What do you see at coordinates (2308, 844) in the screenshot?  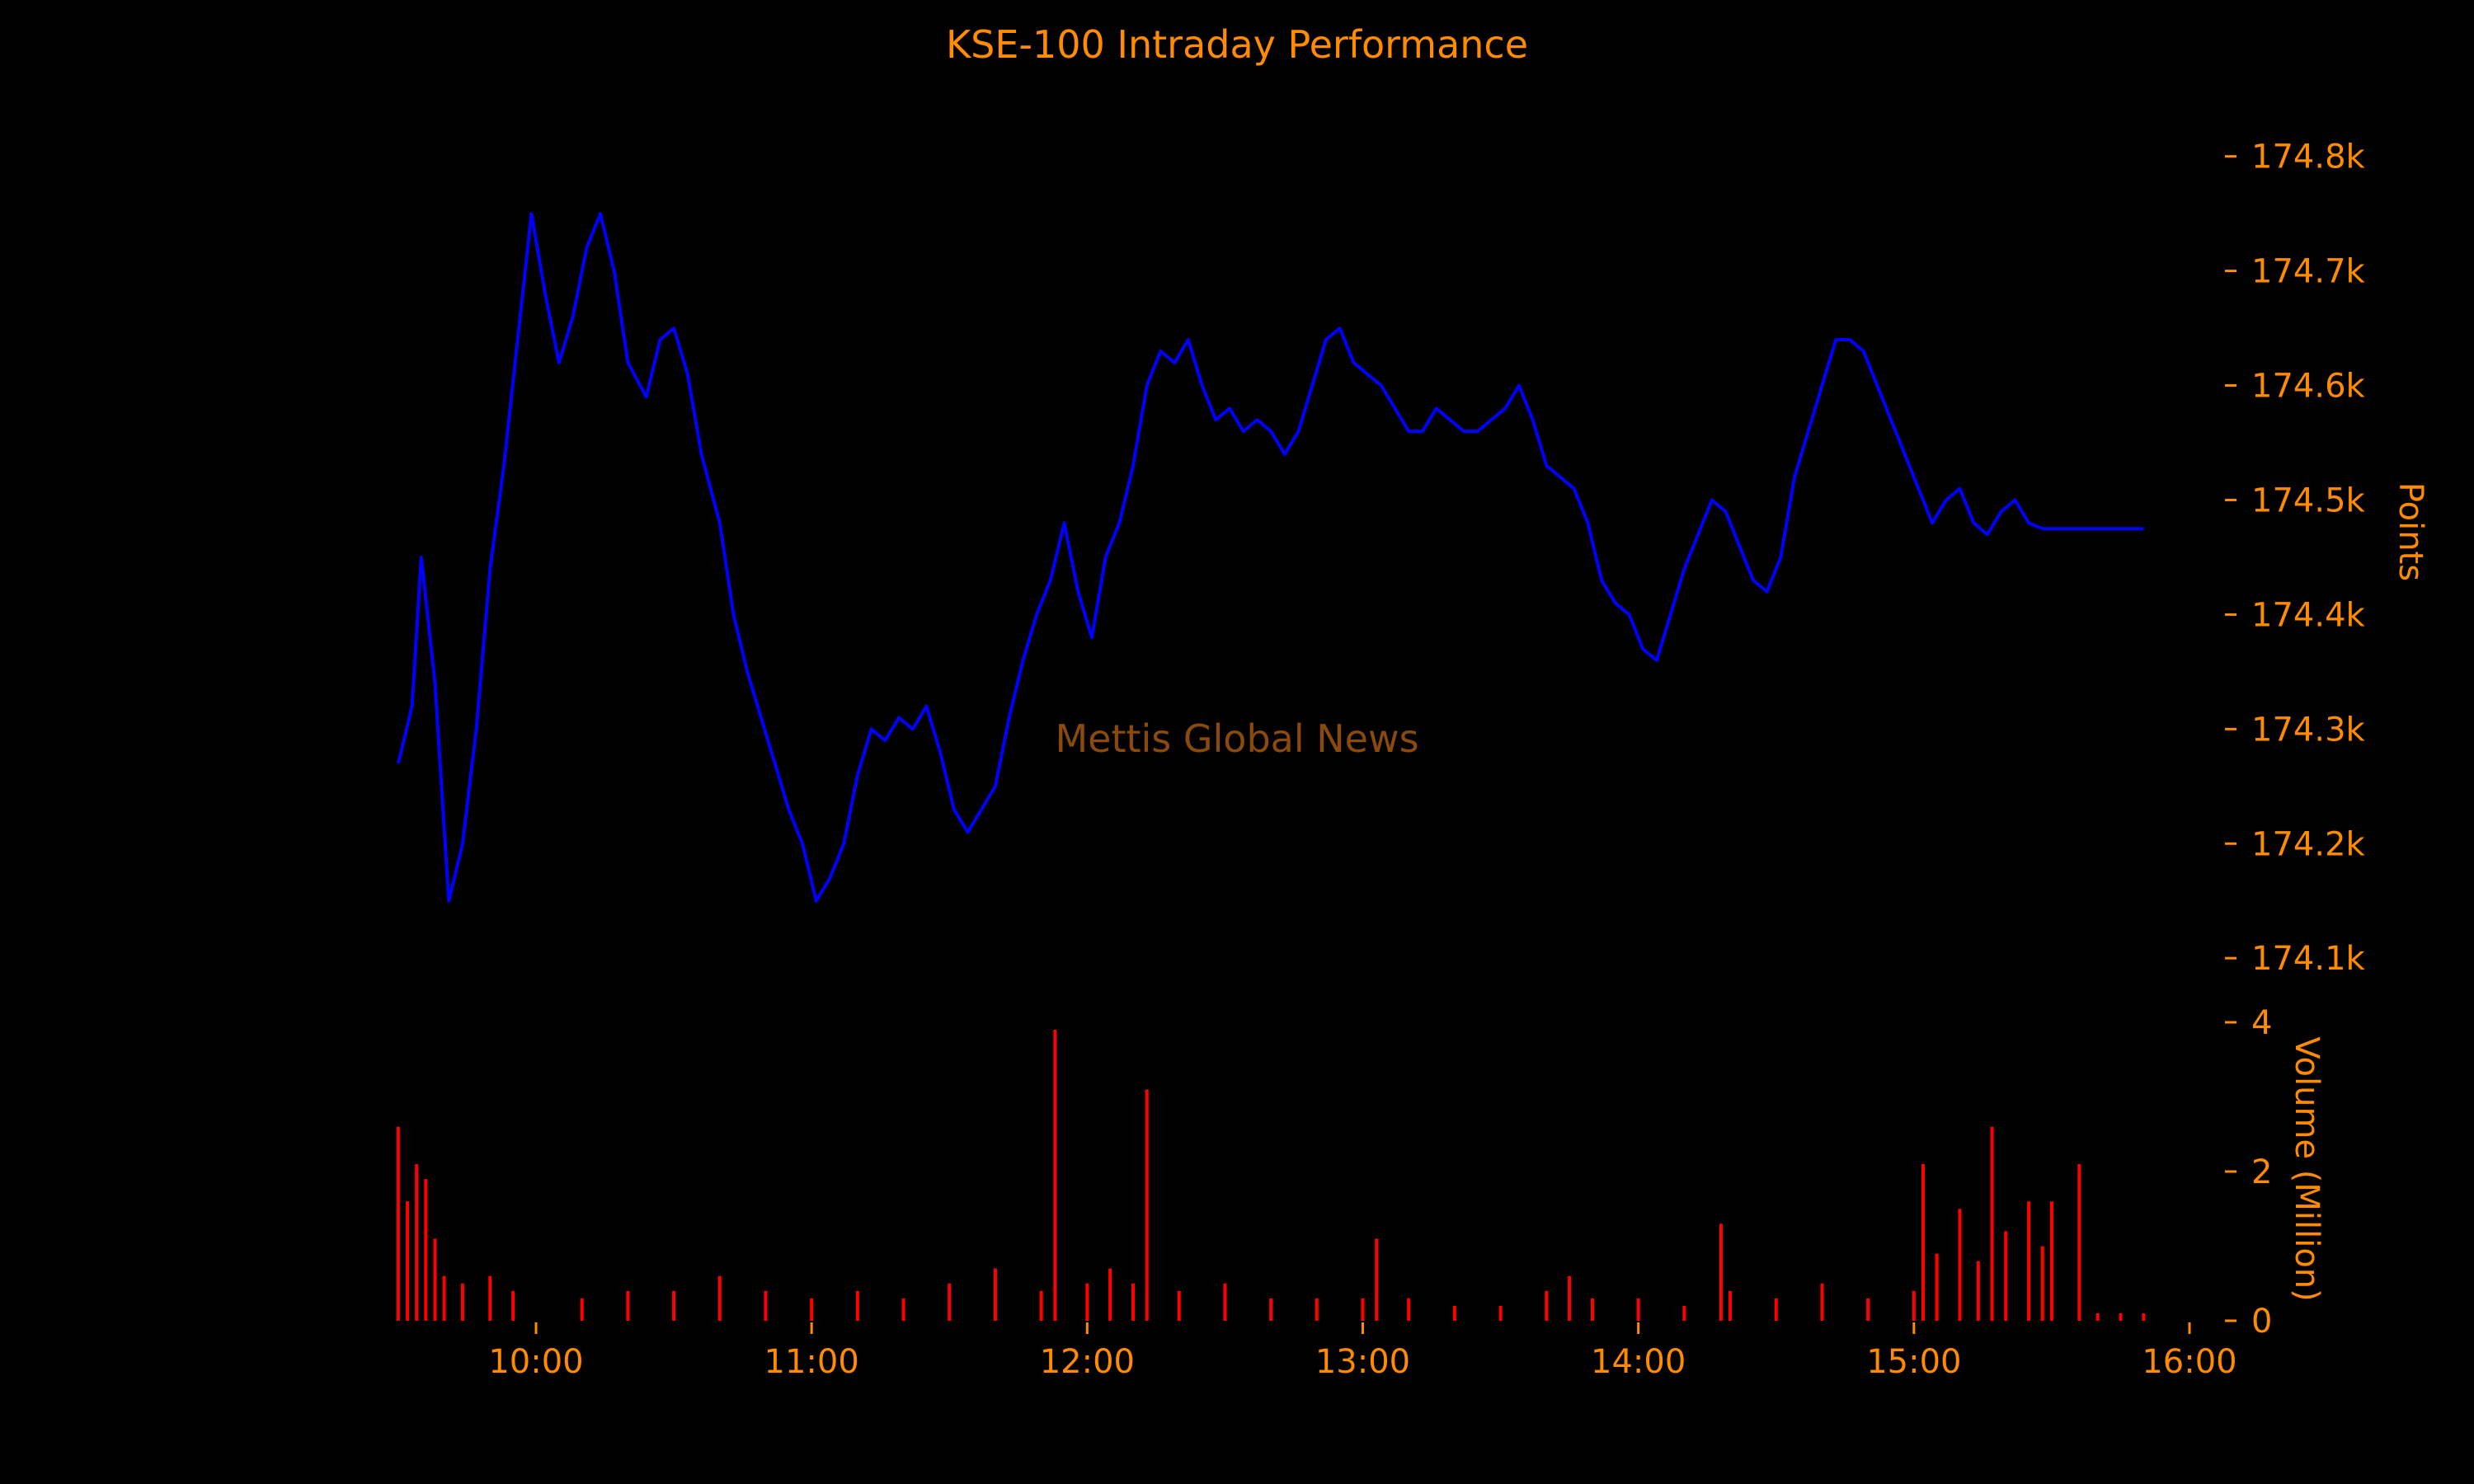 I see `price-tick-label: 174.2k` at bounding box center [2308, 844].